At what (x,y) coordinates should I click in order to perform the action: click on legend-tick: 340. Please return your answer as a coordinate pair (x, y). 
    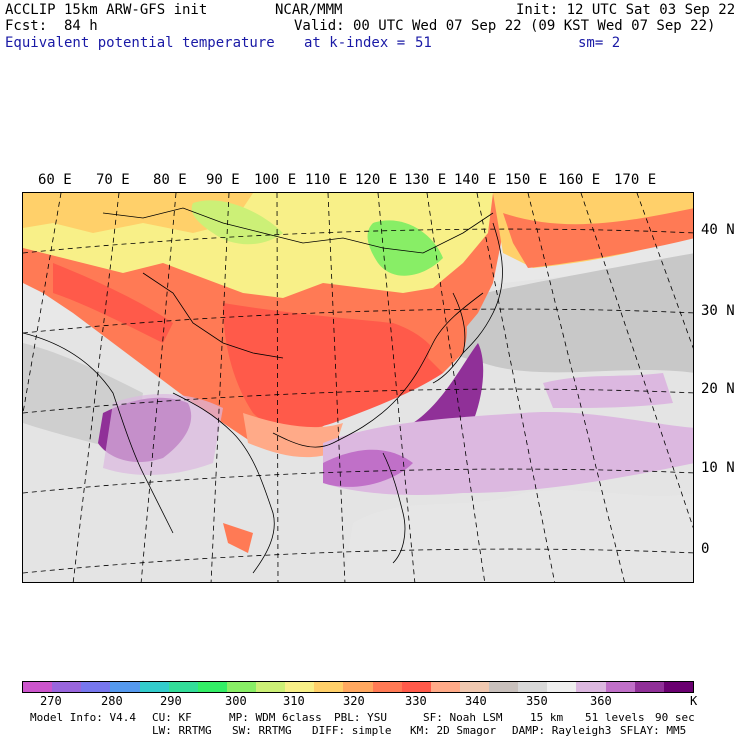
    Looking at the image, I should click on (476, 701).